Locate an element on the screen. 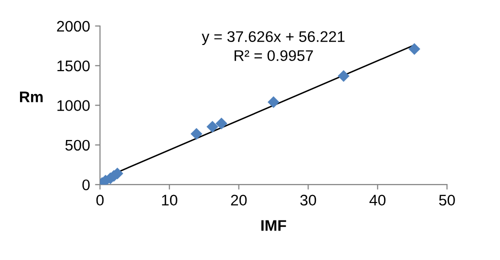  x-tick-label: 20 is located at coordinates (239, 200).